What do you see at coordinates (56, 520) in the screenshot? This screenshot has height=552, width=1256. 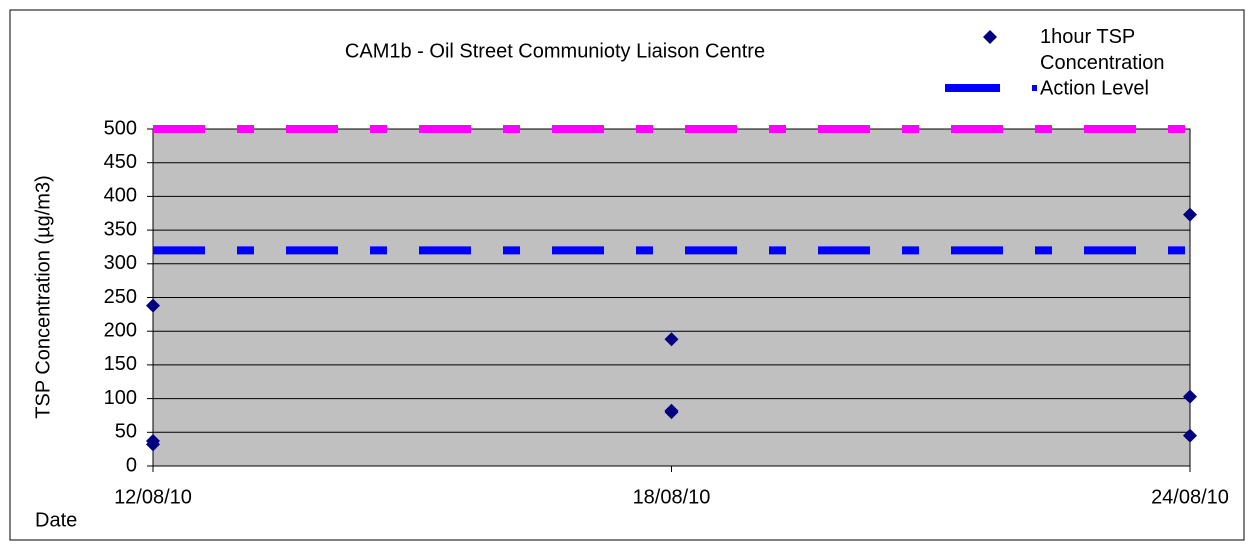 I see `x-axis-label: Date` at bounding box center [56, 520].